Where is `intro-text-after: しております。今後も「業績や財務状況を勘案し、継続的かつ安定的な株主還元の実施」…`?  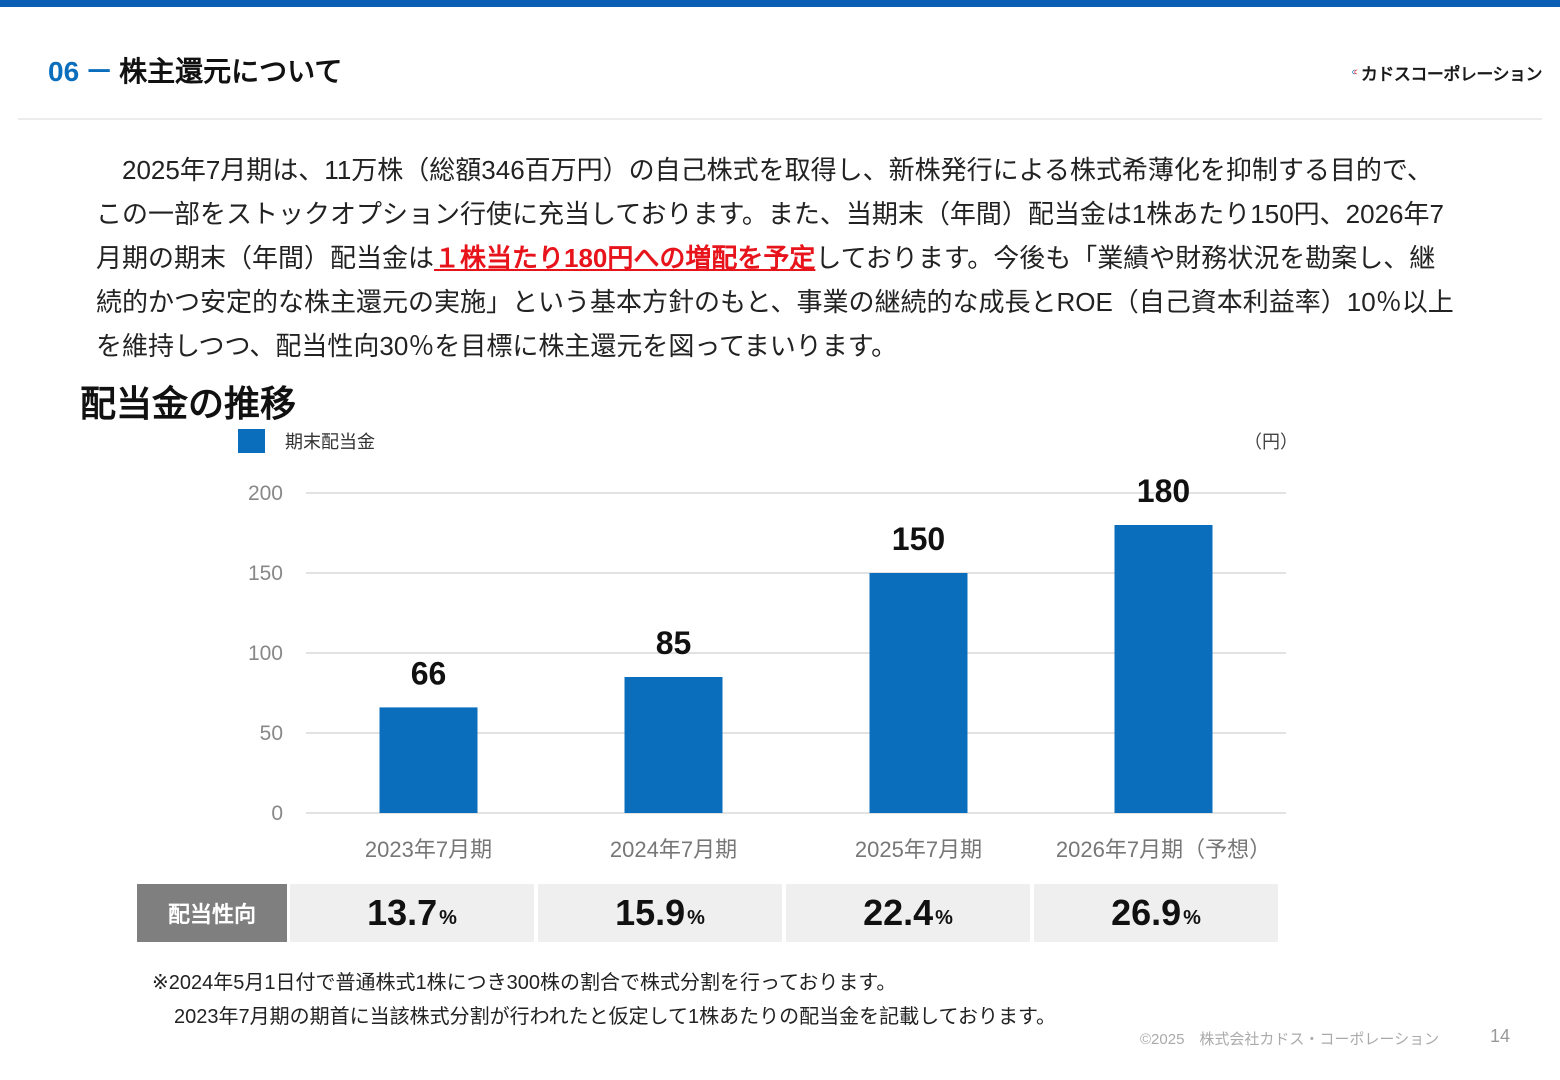 intro-text-after: しております。今後も「業績や財務状況を勘案し、継続的かつ安定的な株主還元の実施」… is located at coordinates (775, 302).